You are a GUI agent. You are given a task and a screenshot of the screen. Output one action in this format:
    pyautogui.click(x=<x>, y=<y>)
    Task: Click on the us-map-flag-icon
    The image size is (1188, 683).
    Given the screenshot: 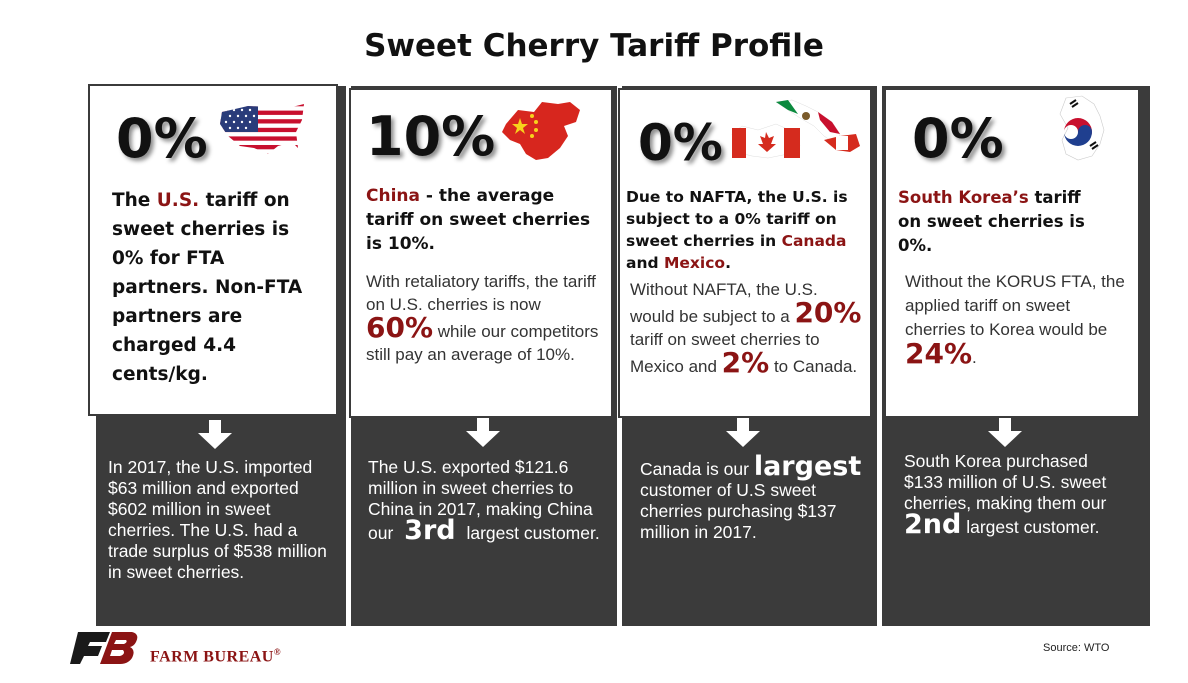 What is the action you would take?
    pyautogui.click(x=262, y=129)
    